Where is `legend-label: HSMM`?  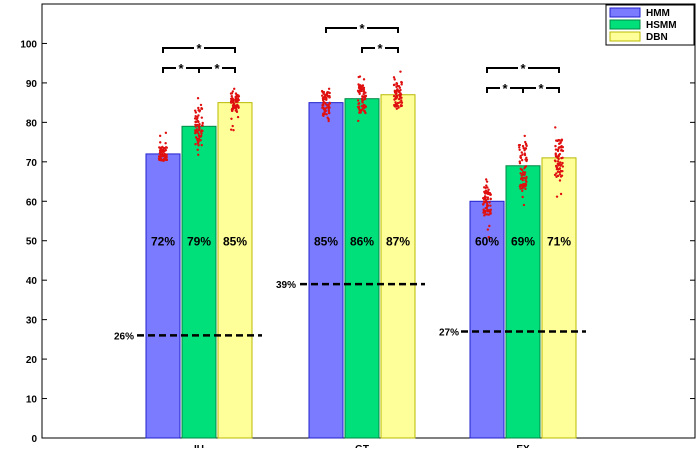
legend-label: HSMM is located at coordinates (661, 25).